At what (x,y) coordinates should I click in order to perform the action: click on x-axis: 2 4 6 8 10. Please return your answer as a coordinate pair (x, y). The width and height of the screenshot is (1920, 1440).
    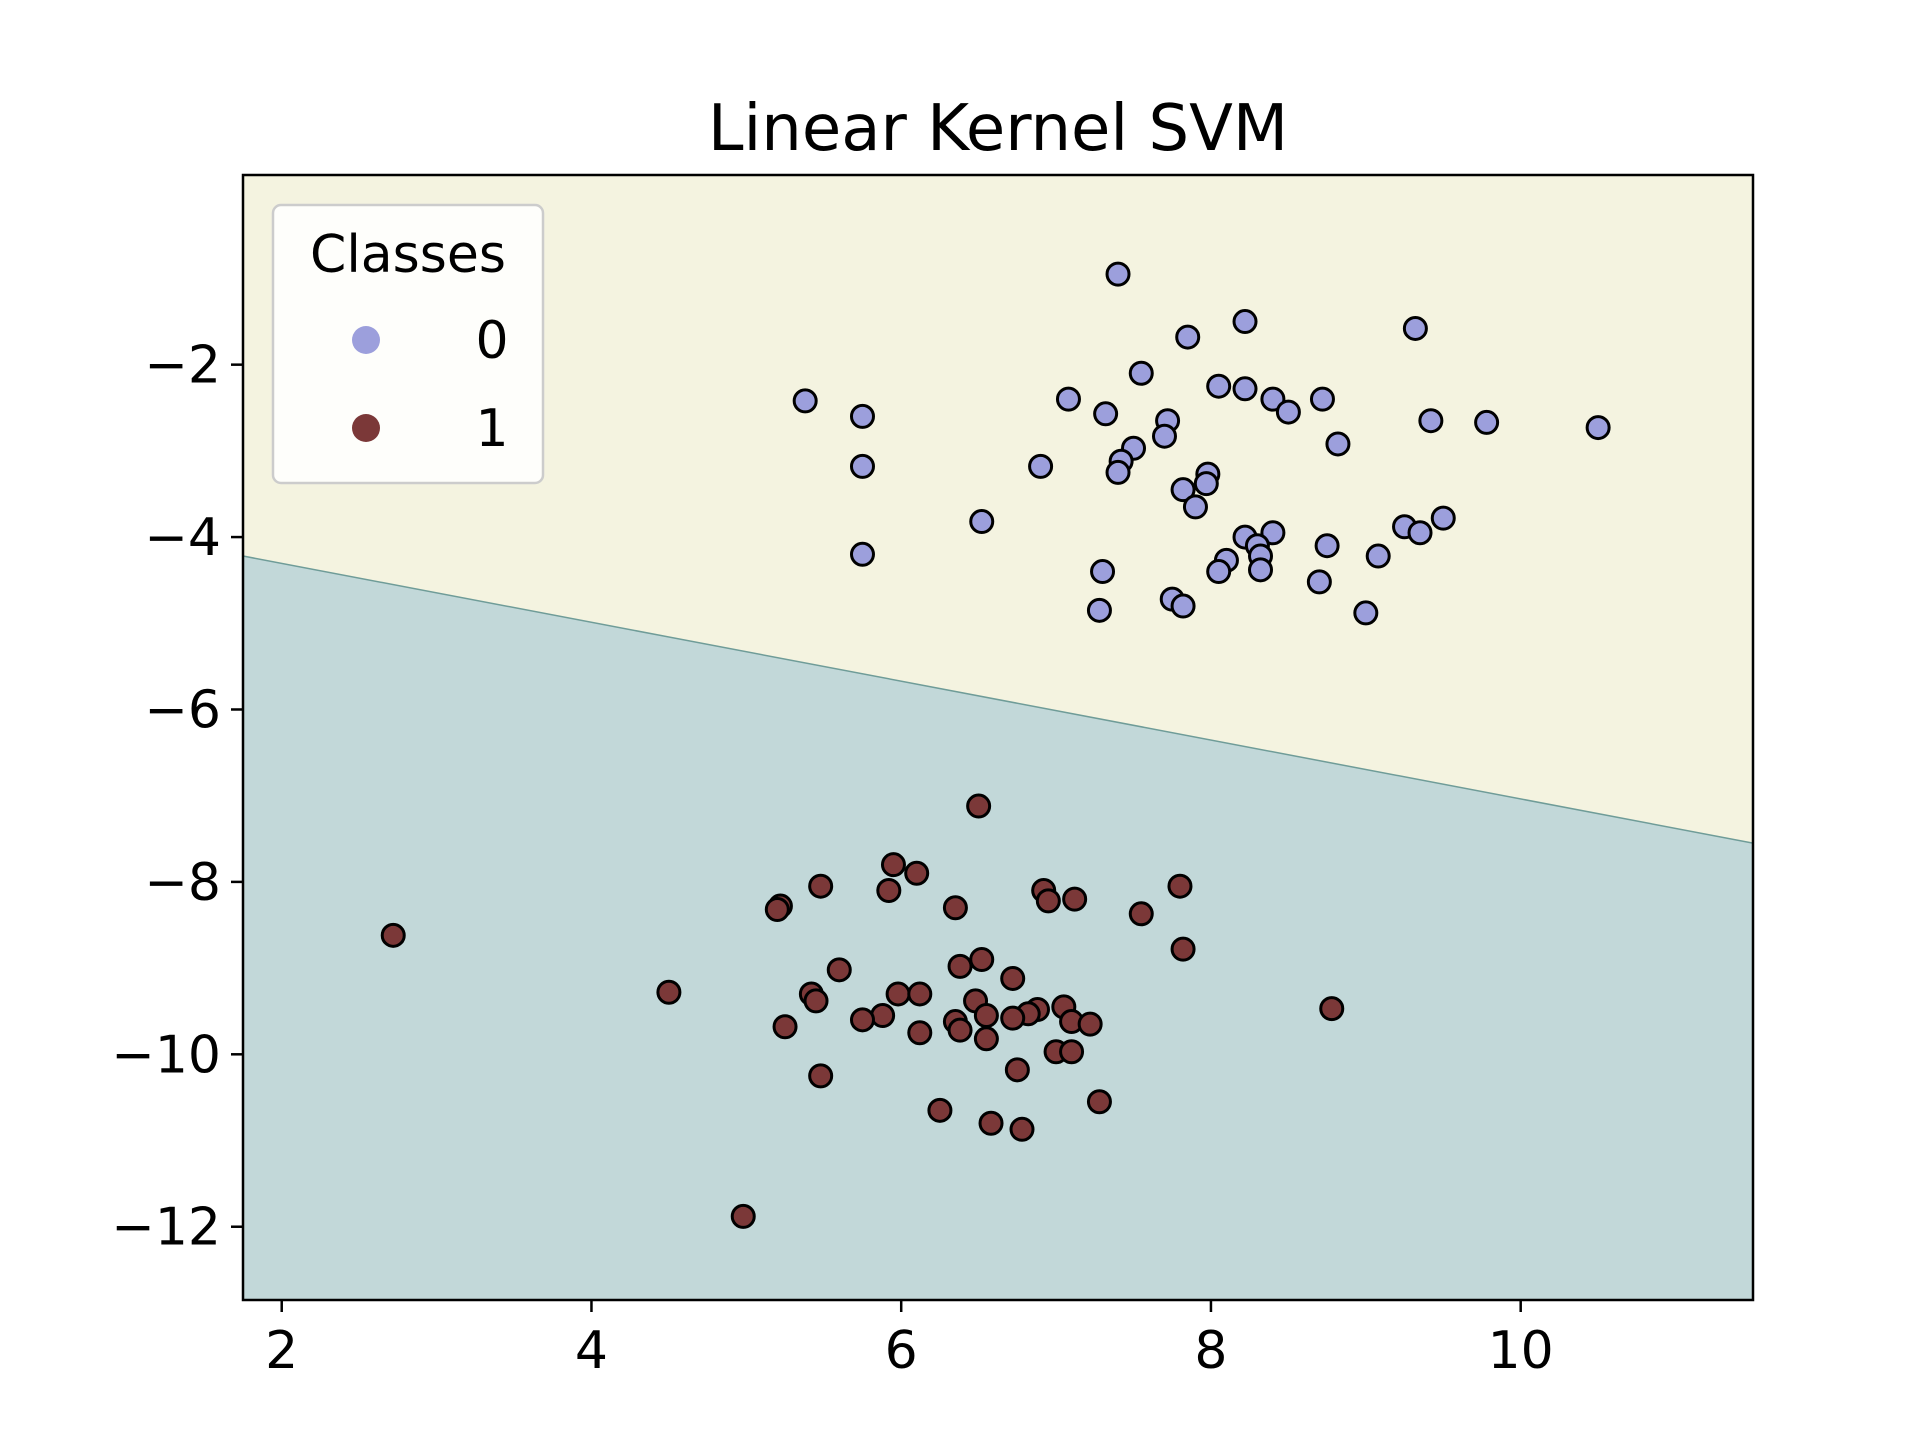
    Looking at the image, I should click on (909, 1340).